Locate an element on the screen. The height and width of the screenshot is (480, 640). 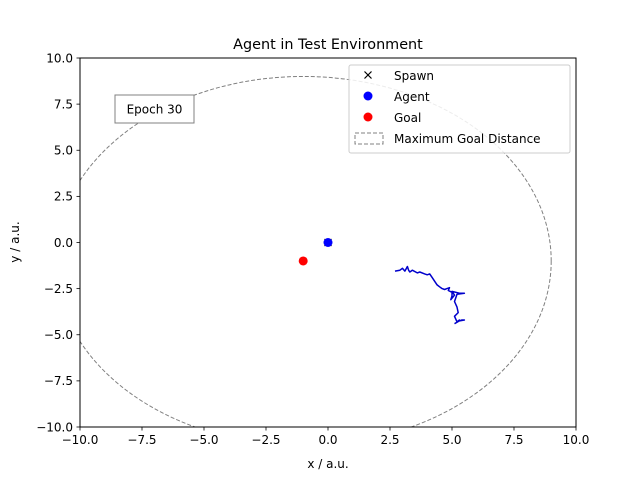
agent-marker is located at coordinates (328, 242).